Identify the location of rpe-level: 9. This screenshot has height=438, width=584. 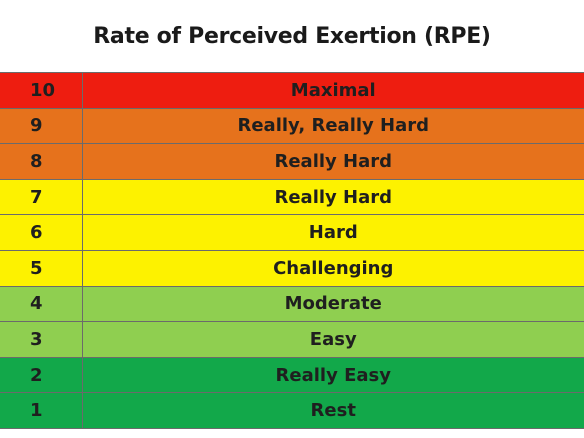
(41, 126).